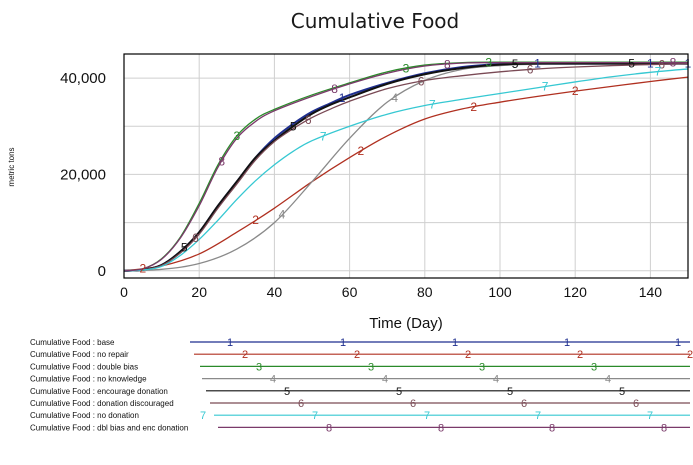 The height and width of the screenshot is (465, 693). Describe the element at coordinates (576, 292) in the screenshot. I see `x-tick-label: 120` at that location.